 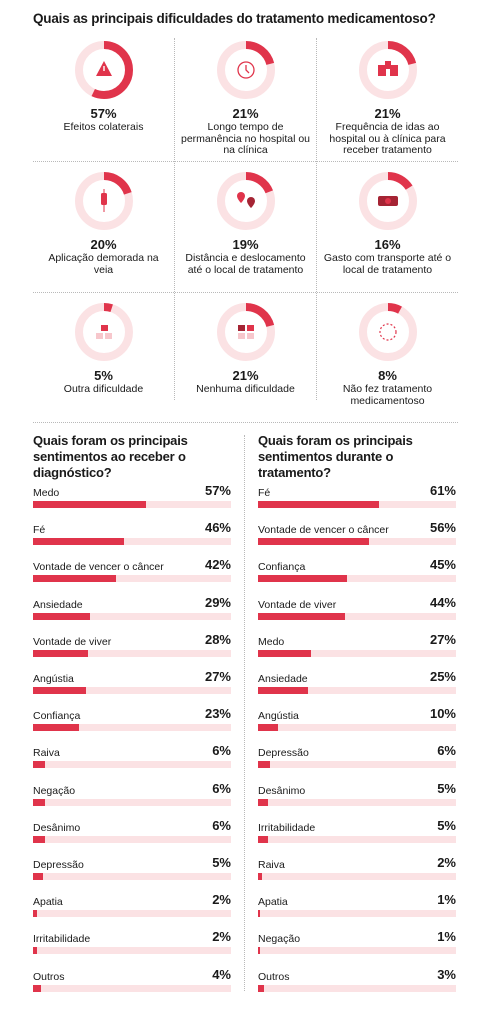 I want to click on bar-value-label: 28%, so click(x=217, y=639).